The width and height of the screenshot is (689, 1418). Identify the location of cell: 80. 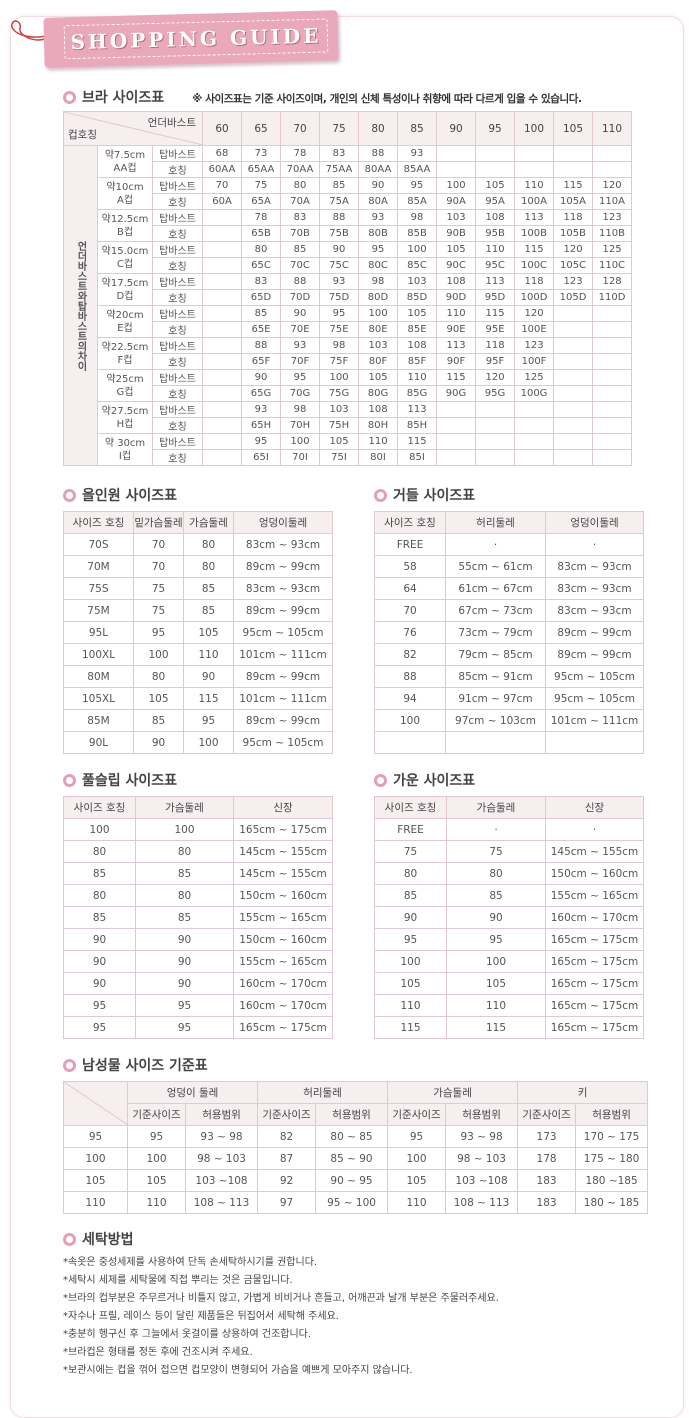
(99, 851).